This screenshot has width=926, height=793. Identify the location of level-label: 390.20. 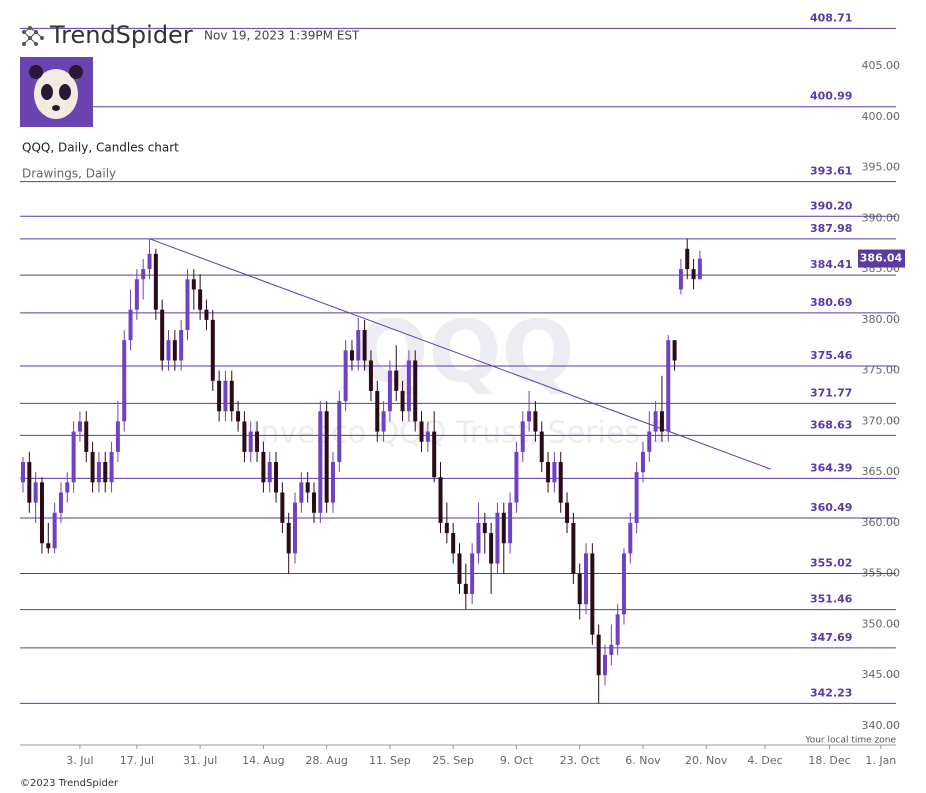
(831, 205).